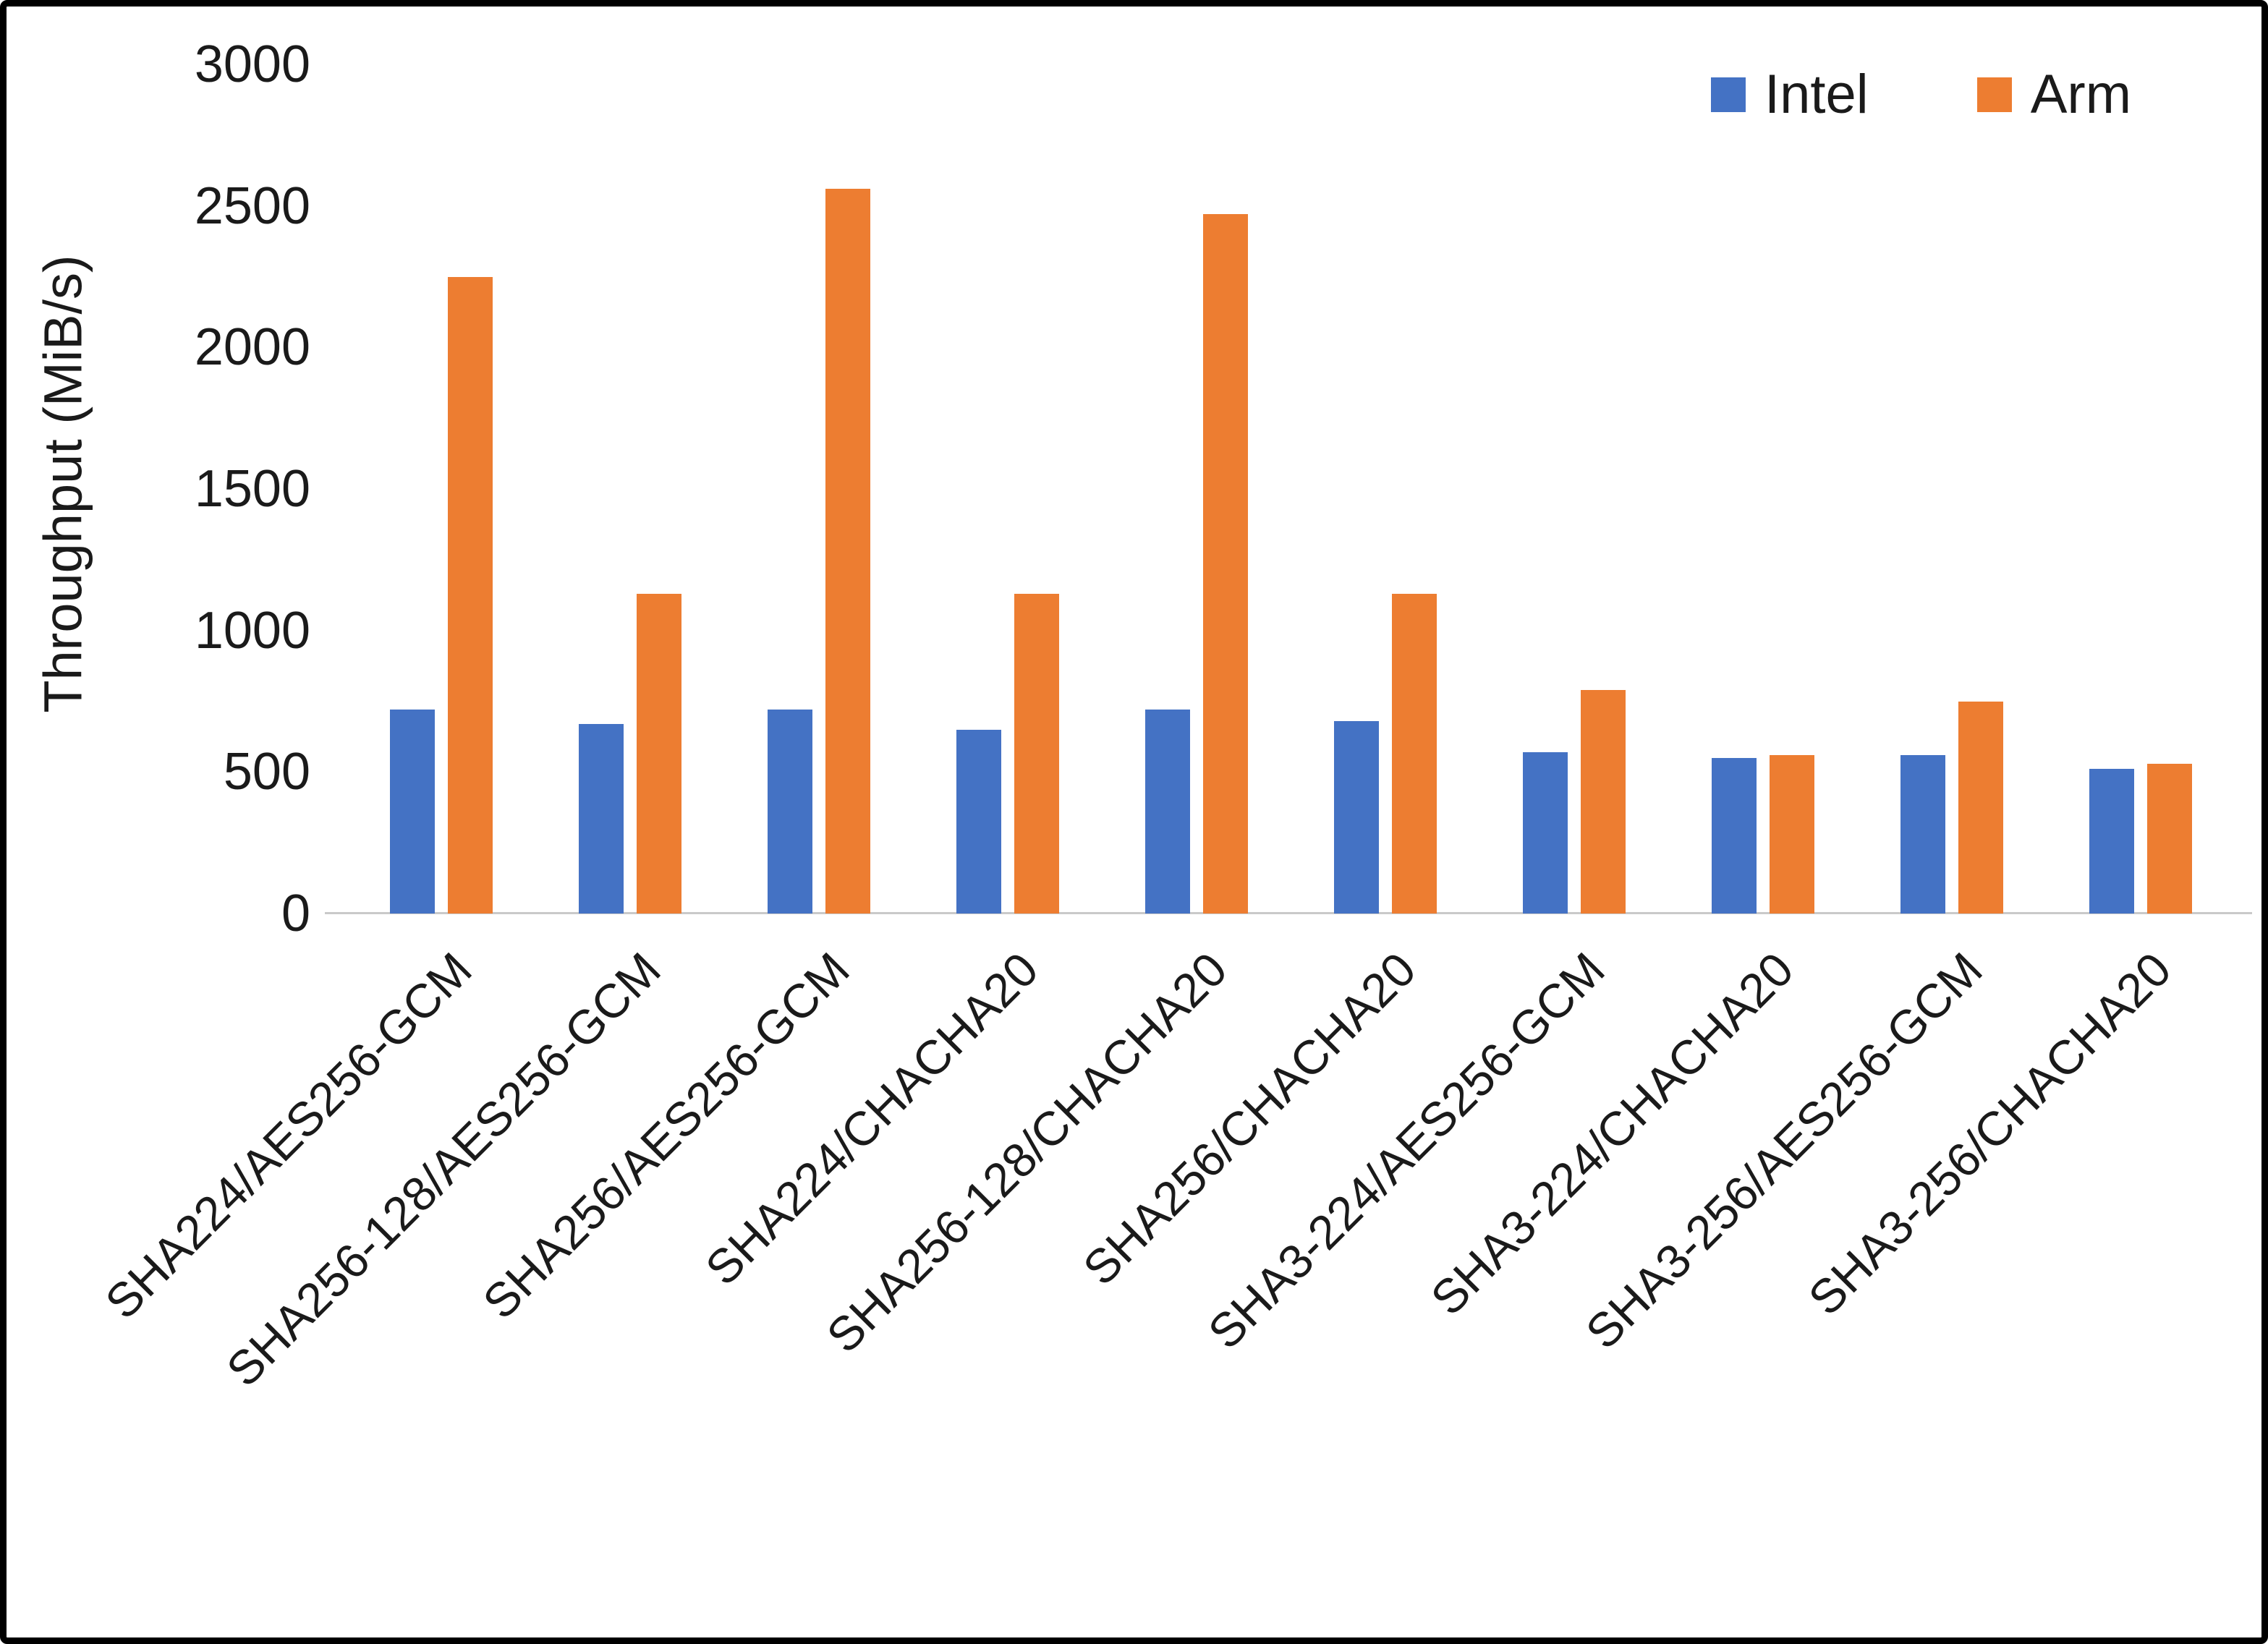 This screenshot has height=1644, width=2268. What do you see at coordinates (1729, 94) in the screenshot?
I see `intel-swatch-icon` at bounding box center [1729, 94].